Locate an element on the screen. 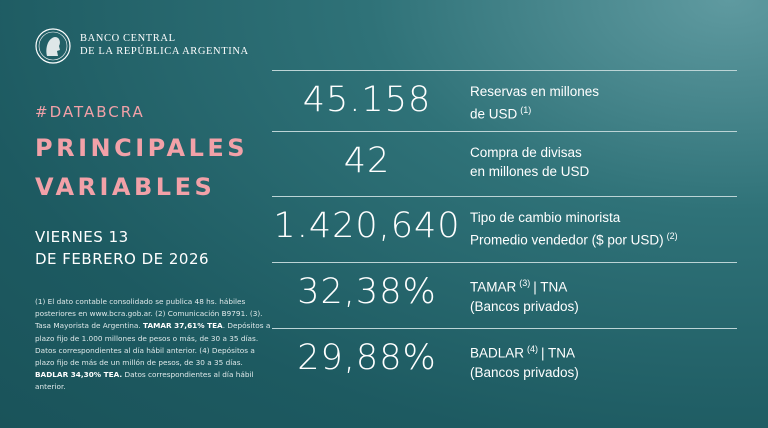 The image size is (768, 428). label: BADLAR (4) | TNA (Bancos privados) is located at coordinates (524, 361).